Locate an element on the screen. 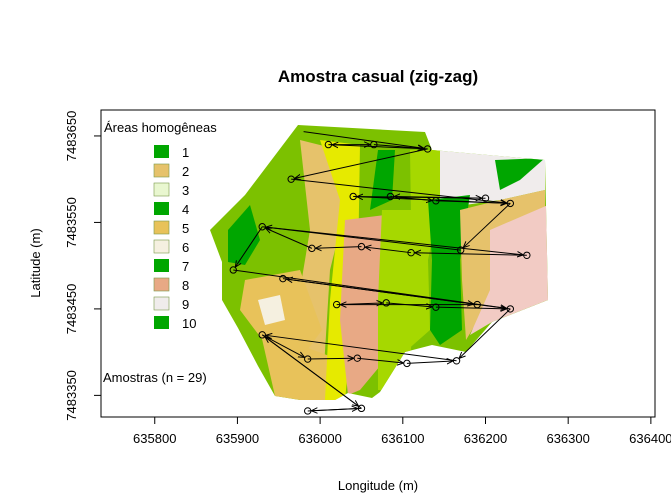  legend-label-7: 7 is located at coordinates (185, 266).